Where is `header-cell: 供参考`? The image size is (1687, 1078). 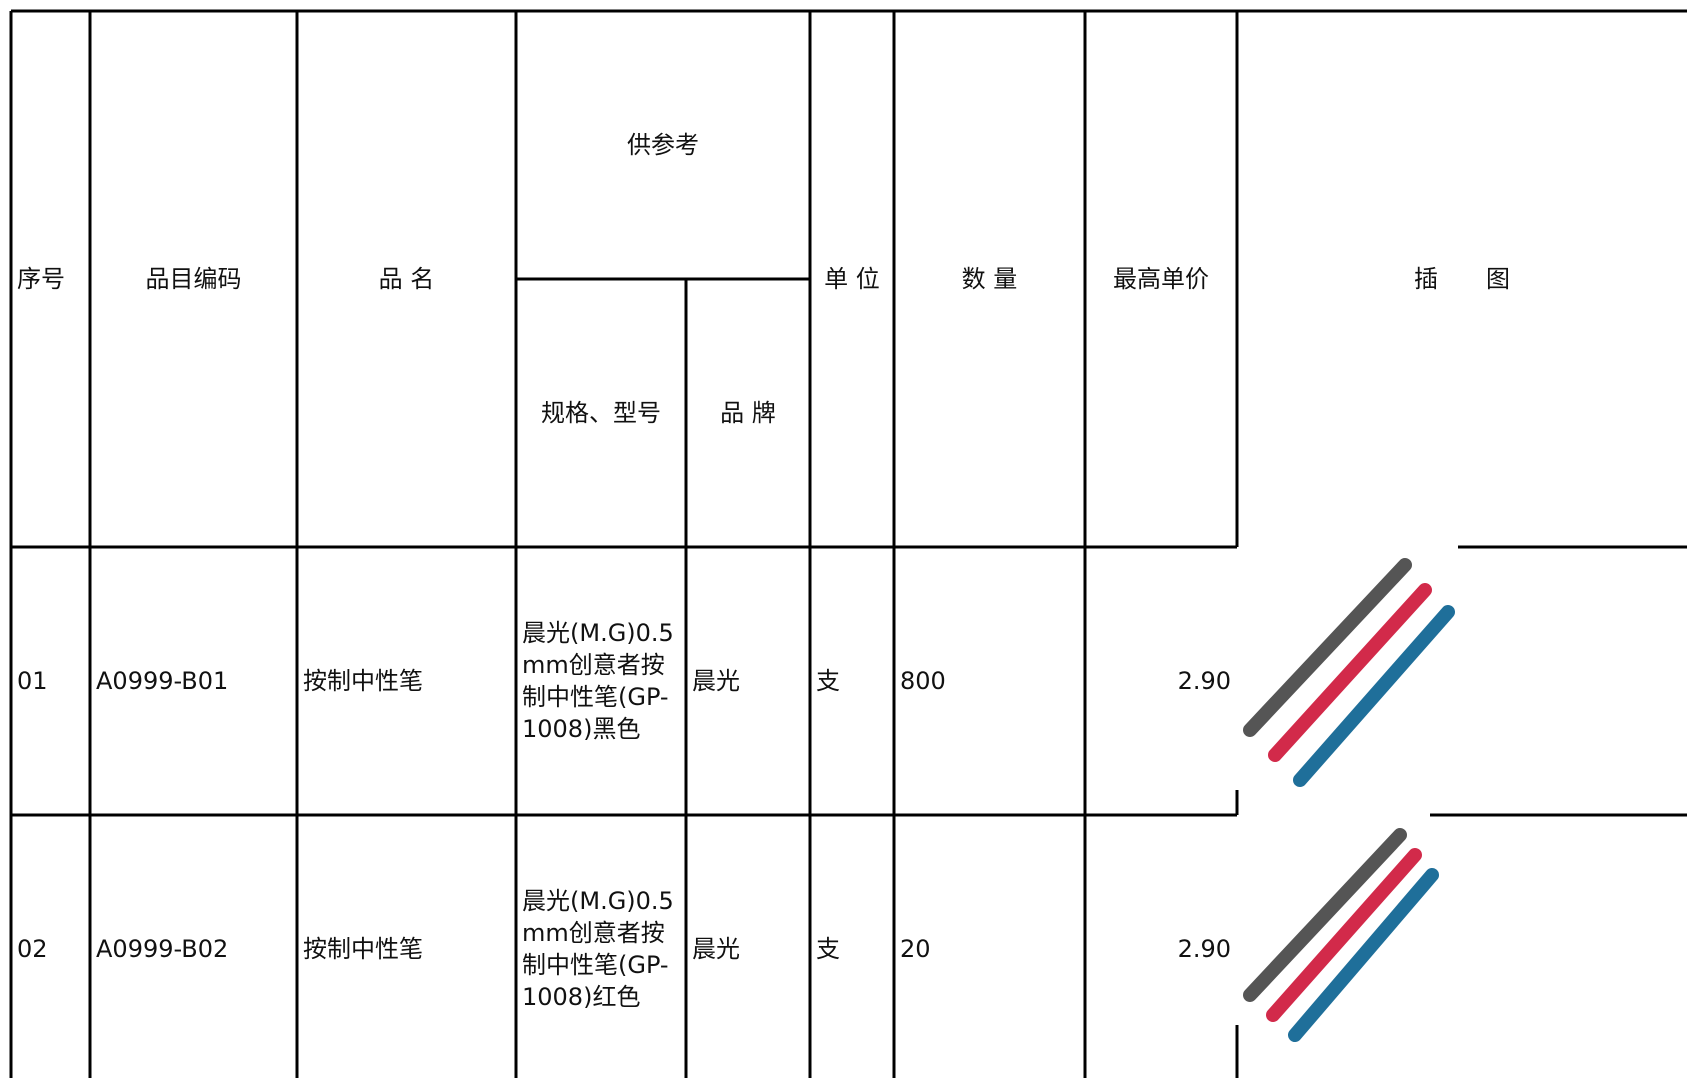 header-cell: 供参考 is located at coordinates (663, 145).